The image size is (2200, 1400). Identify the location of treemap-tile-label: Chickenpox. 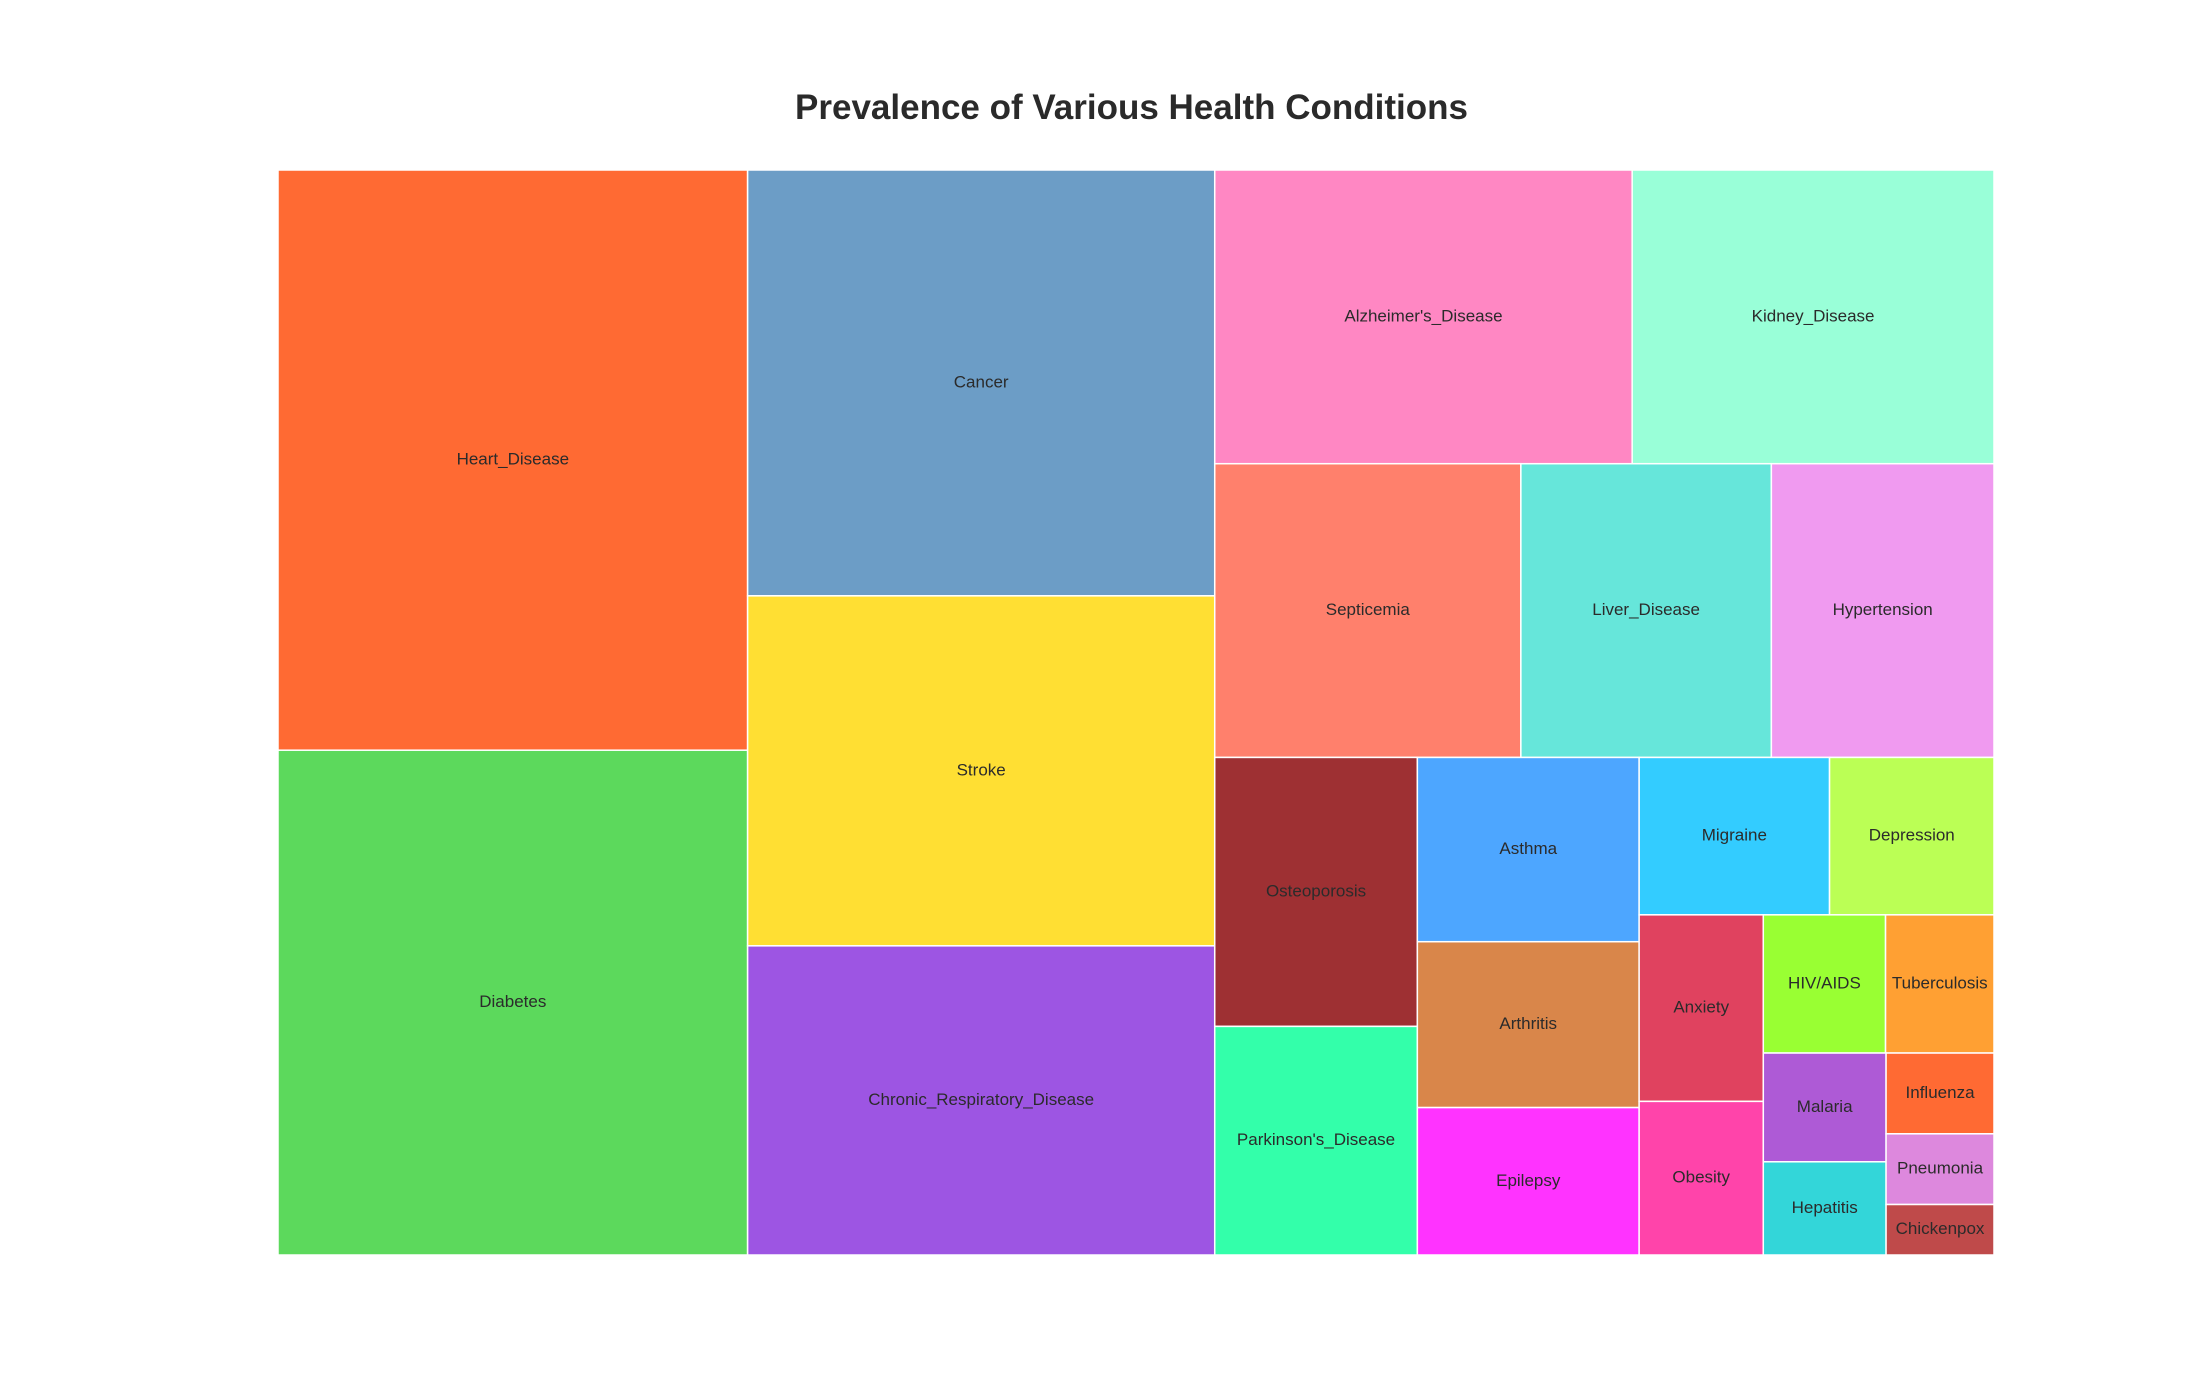
(1940, 1228).